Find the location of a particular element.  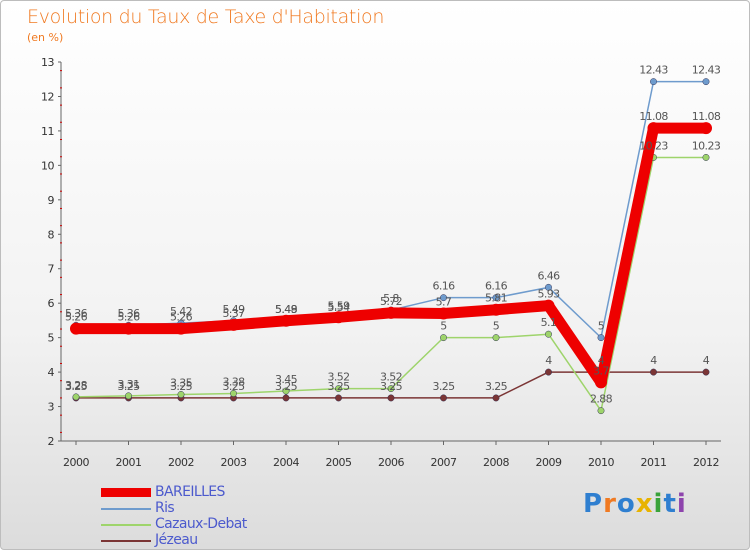

legend-swatch-ris is located at coordinates (126, 509).